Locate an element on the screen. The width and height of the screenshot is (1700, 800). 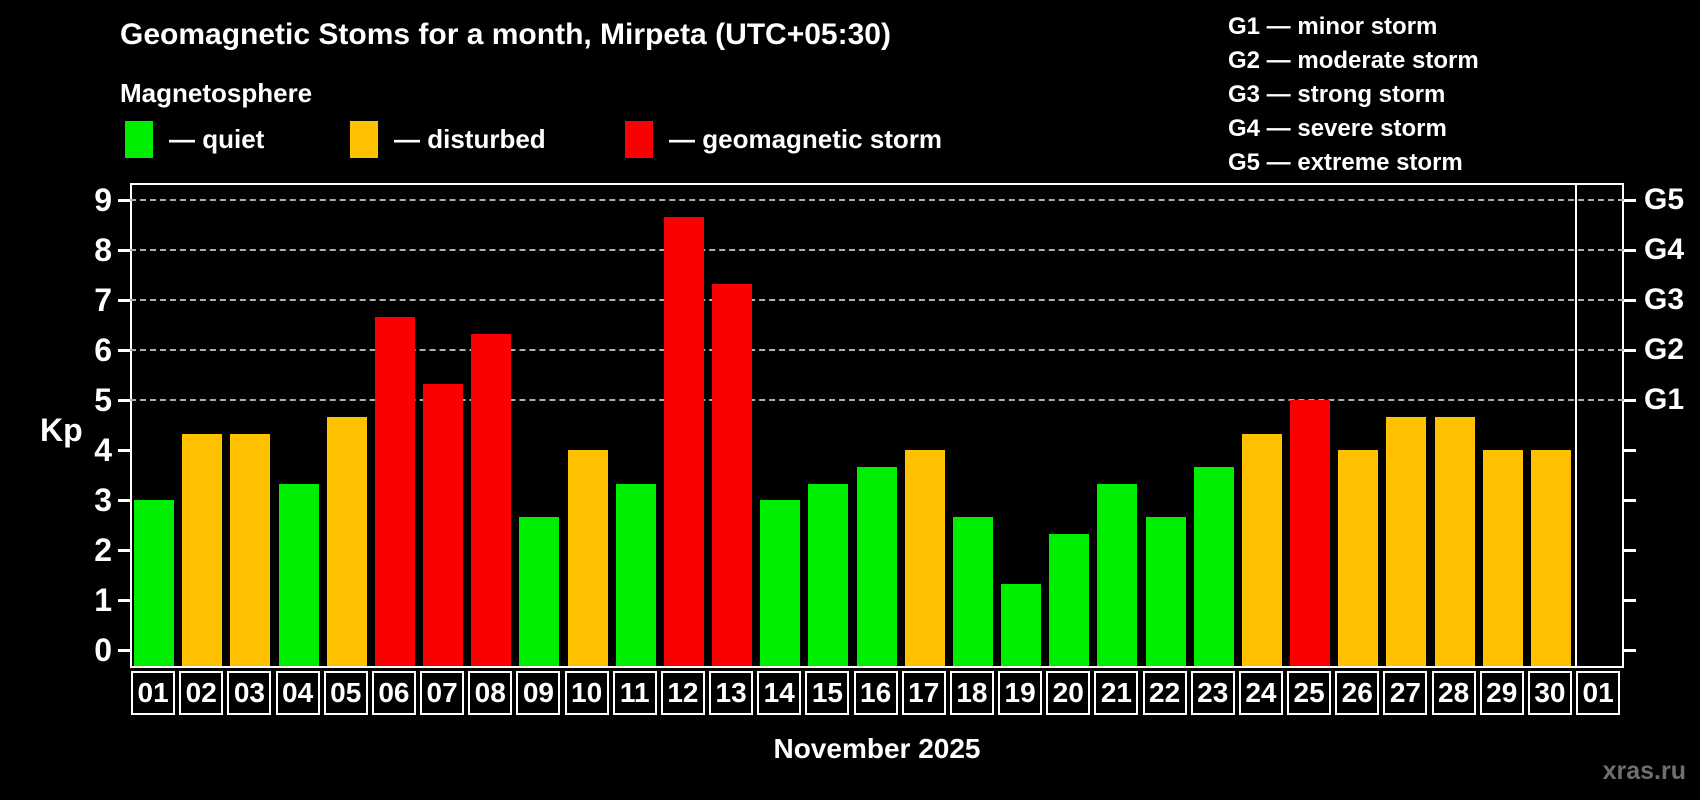
g-axis-label-g3: G3 is located at coordinates (1664, 299).